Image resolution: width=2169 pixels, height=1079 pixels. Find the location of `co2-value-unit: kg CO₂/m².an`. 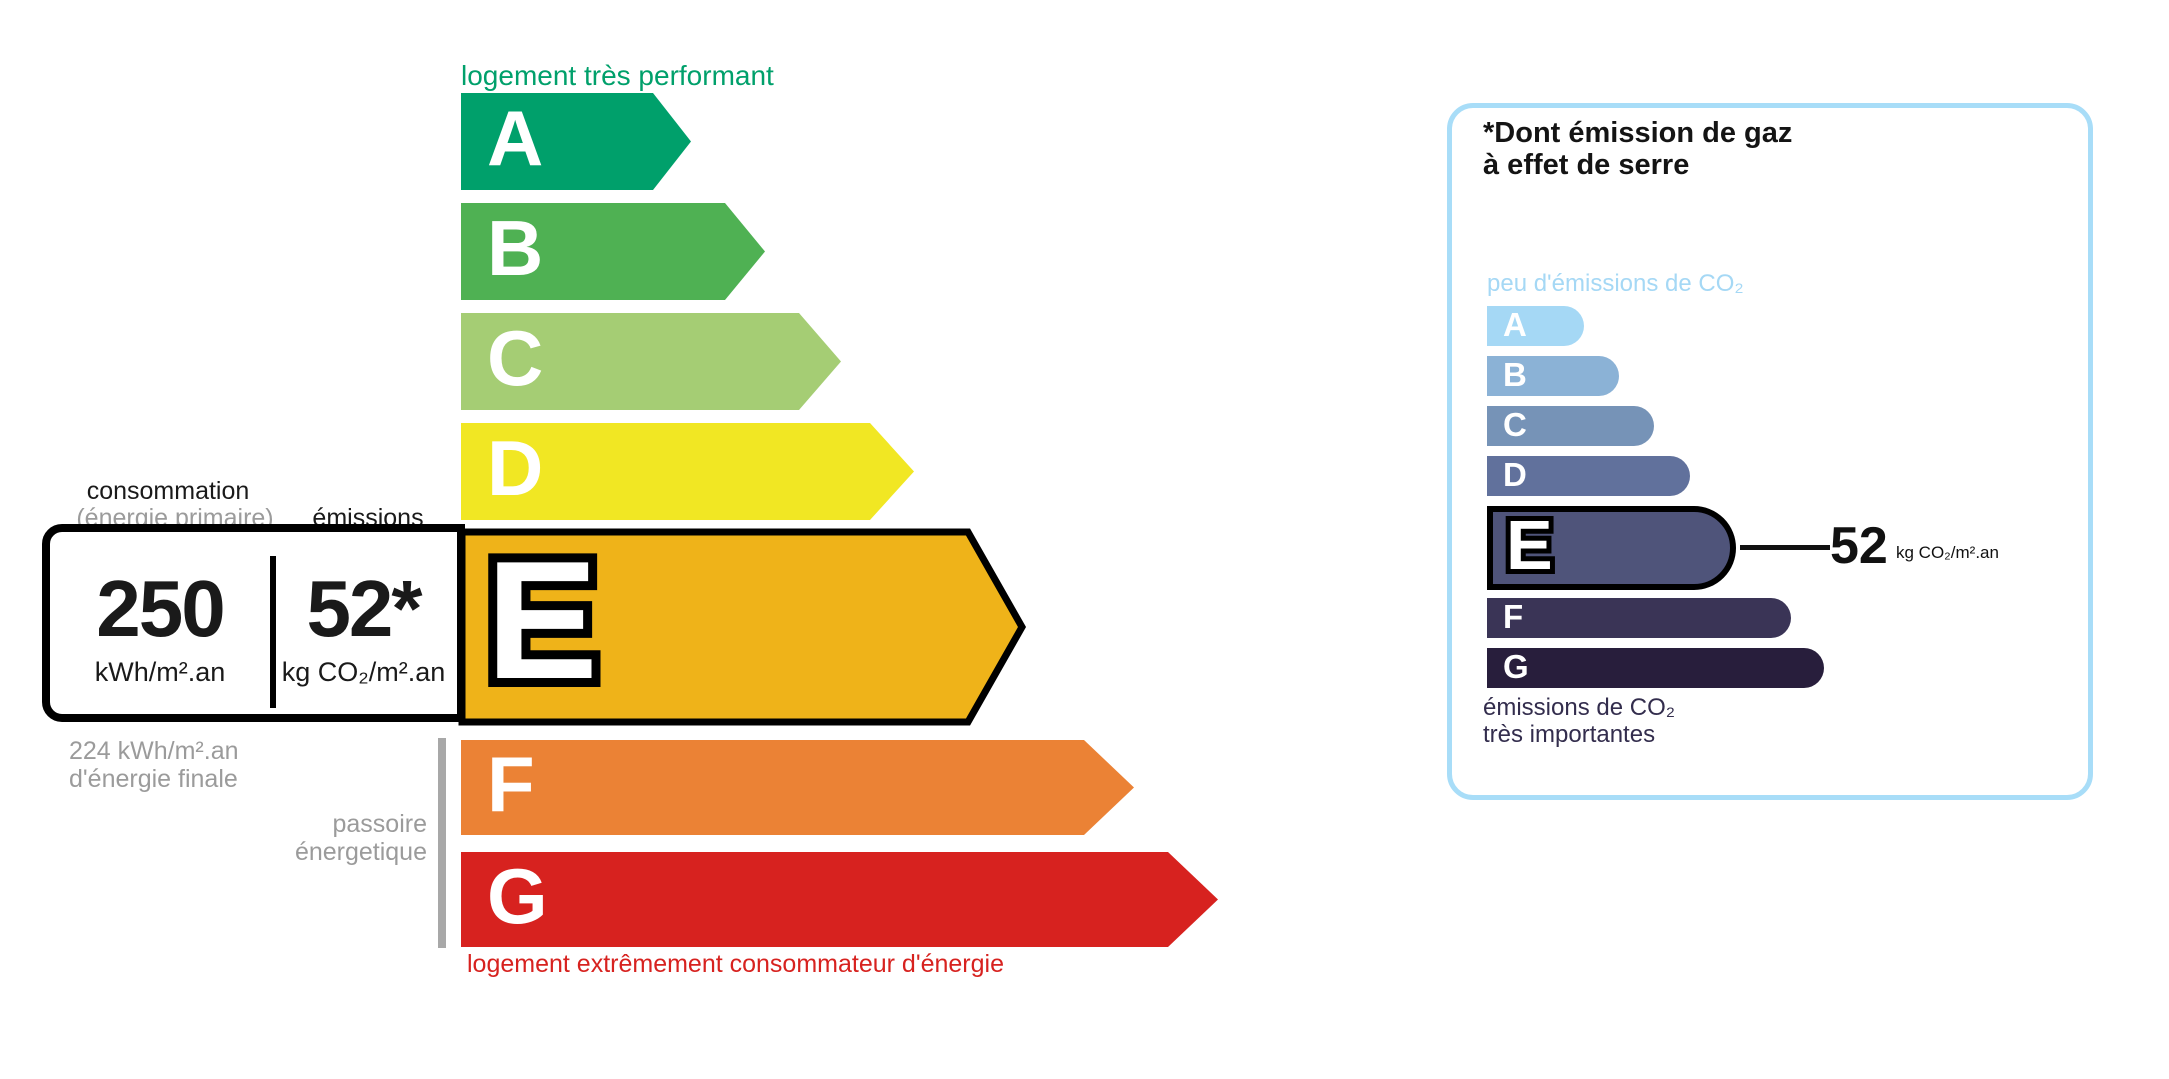

co2-value-unit: kg CO₂/m².an is located at coordinates (1947, 552).